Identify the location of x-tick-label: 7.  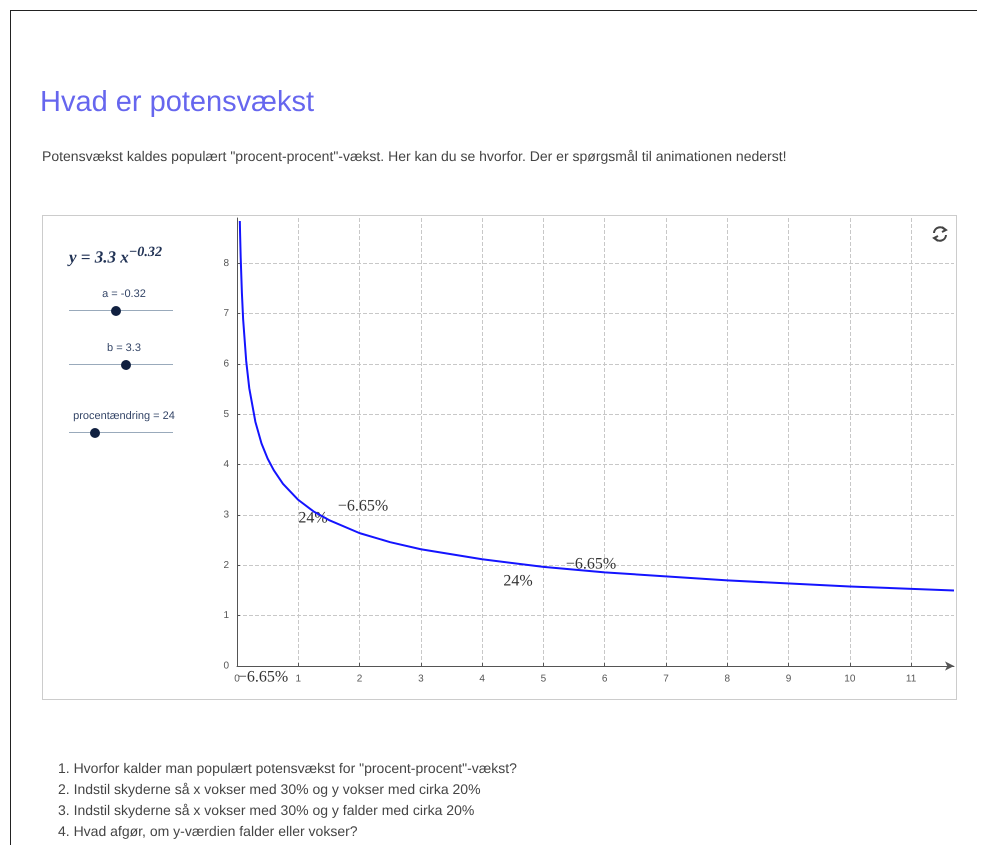
(666, 679).